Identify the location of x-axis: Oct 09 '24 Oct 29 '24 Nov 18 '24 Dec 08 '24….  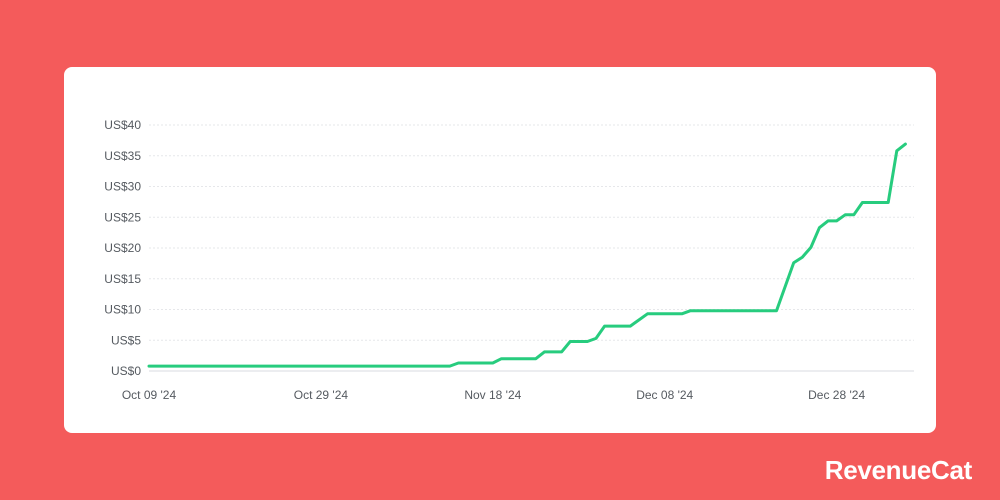
(494, 395).